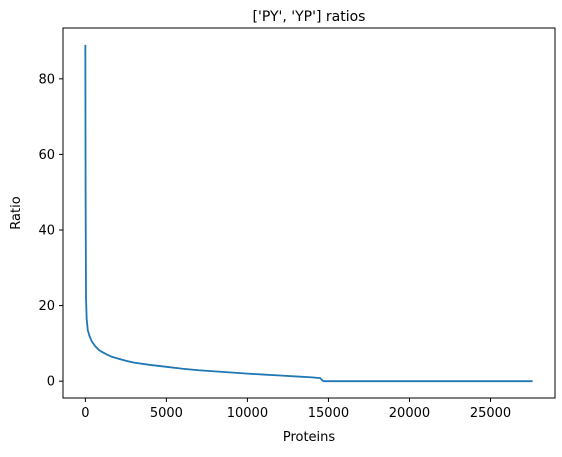  I want to click on x-axis-ticks: 0 5000 10000 15000 20000 25000, so click(296, 409).